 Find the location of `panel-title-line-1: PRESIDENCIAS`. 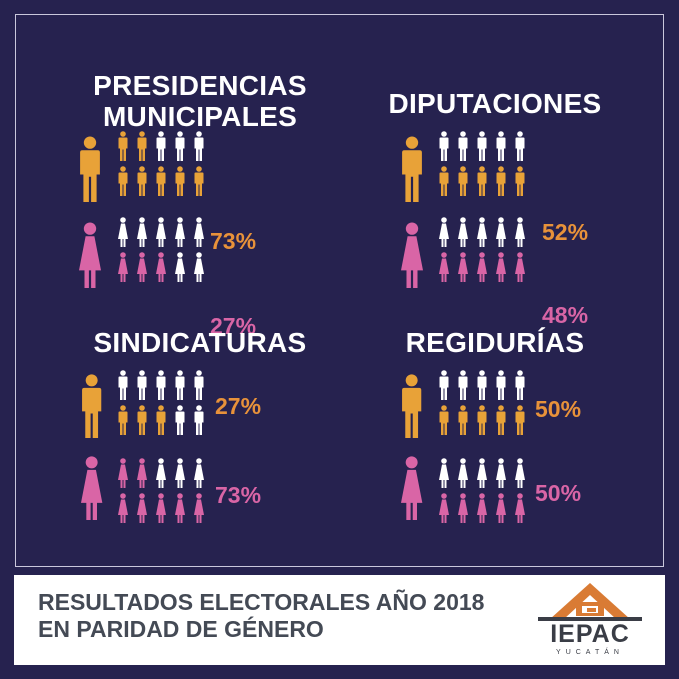

panel-title-line-1: PRESIDENCIAS is located at coordinates (200, 85).